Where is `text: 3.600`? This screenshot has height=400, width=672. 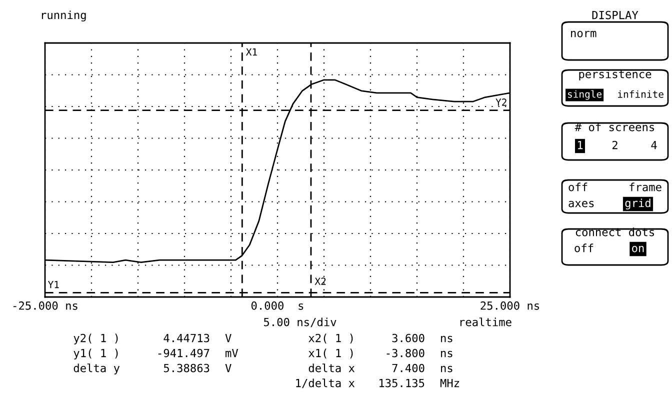 text: 3.600 is located at coordinates (408, 338).